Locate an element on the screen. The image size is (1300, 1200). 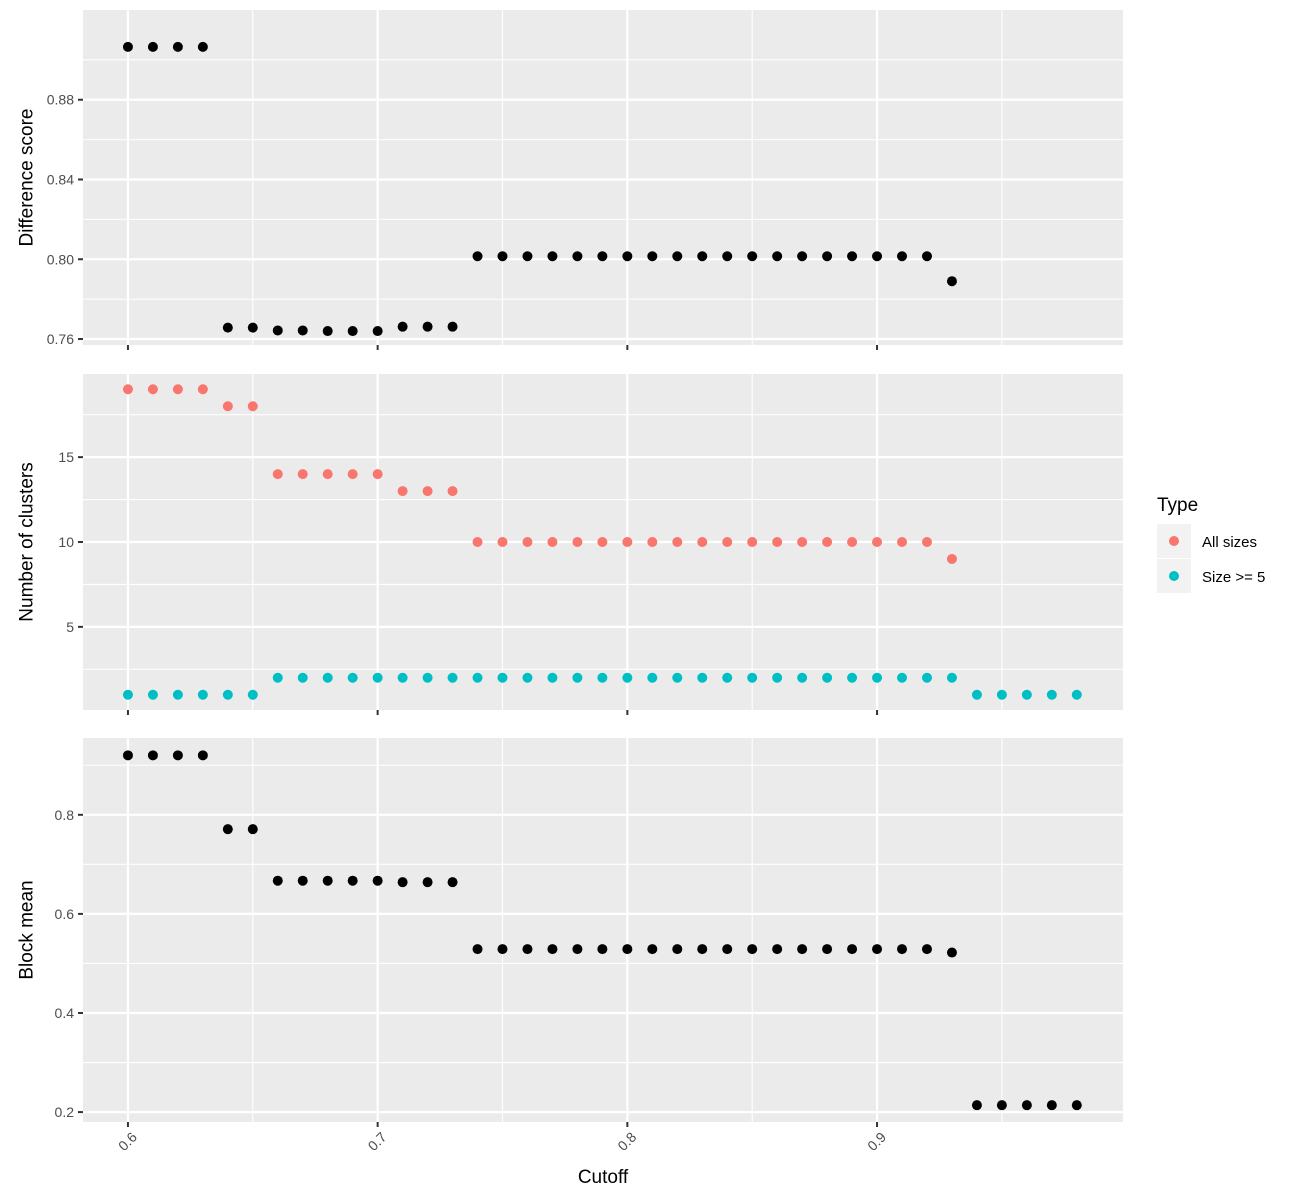
legend-item-size-5: Size >= 5 is located at coordinates (1211, 576).